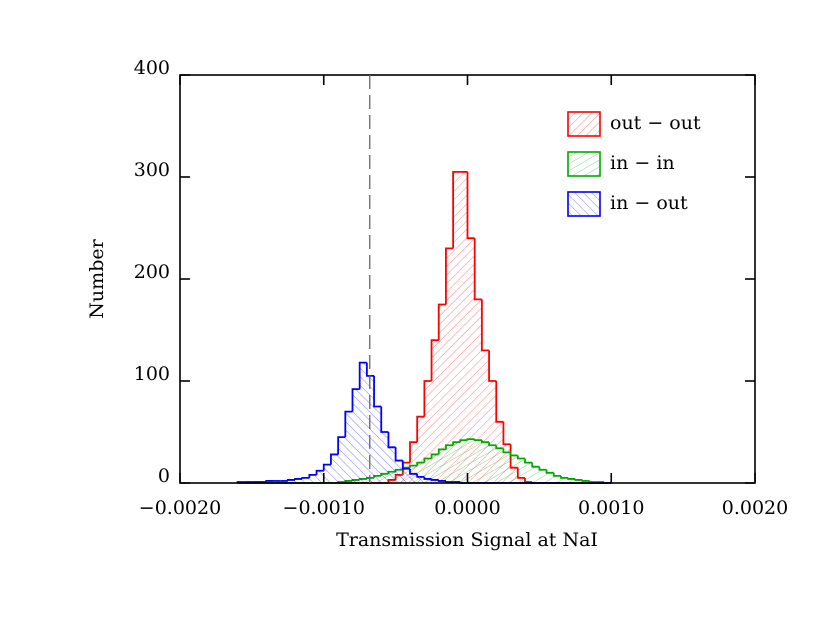 Image resolution: width=830 pixels, height=619 pixels. What do you see at coordinates (152, 374) in the screenshot?
I see `y-tick-label: 100` at bounding box center [152, 374].